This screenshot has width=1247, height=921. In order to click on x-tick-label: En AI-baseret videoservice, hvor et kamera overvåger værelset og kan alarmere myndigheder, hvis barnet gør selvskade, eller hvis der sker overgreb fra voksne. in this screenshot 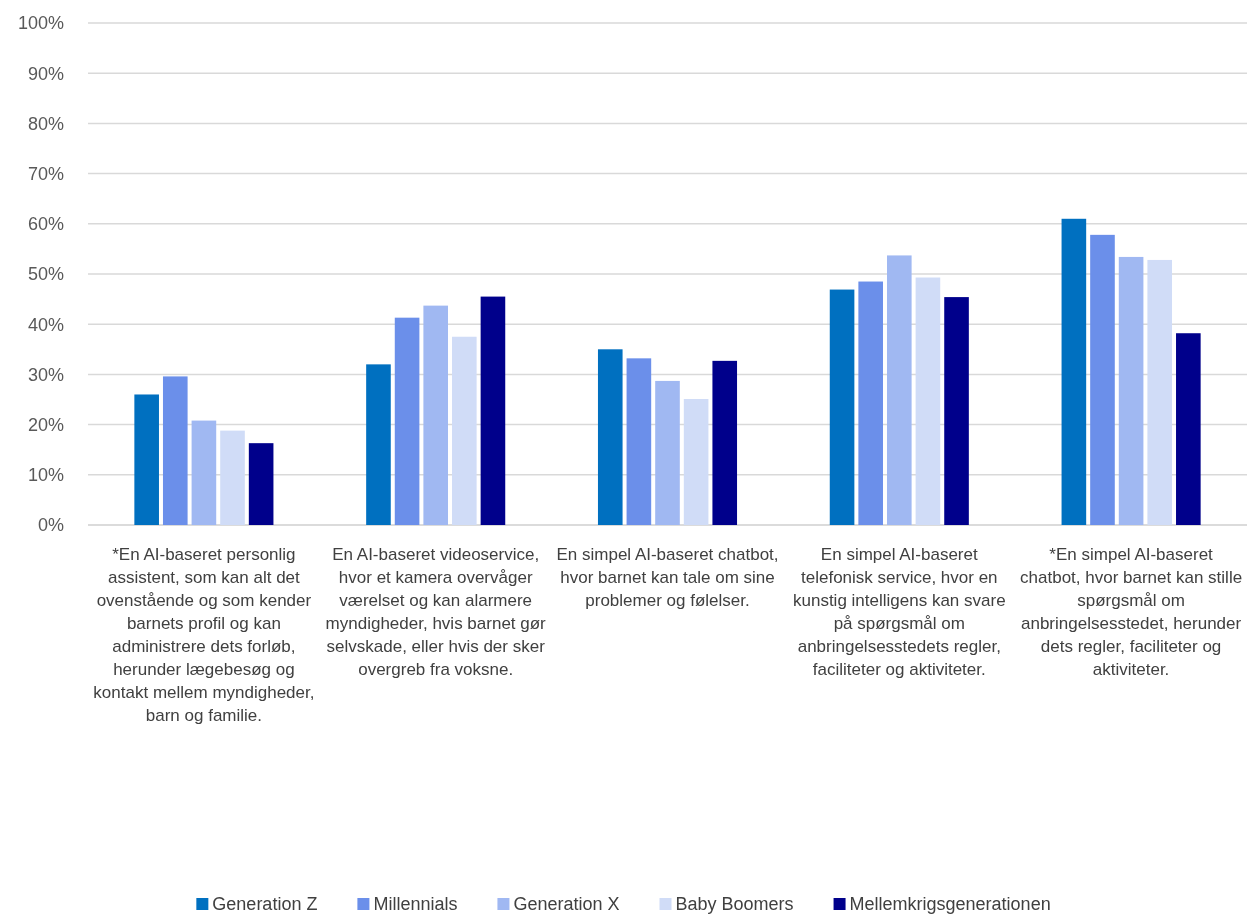, I will do `click(436, 612)`.